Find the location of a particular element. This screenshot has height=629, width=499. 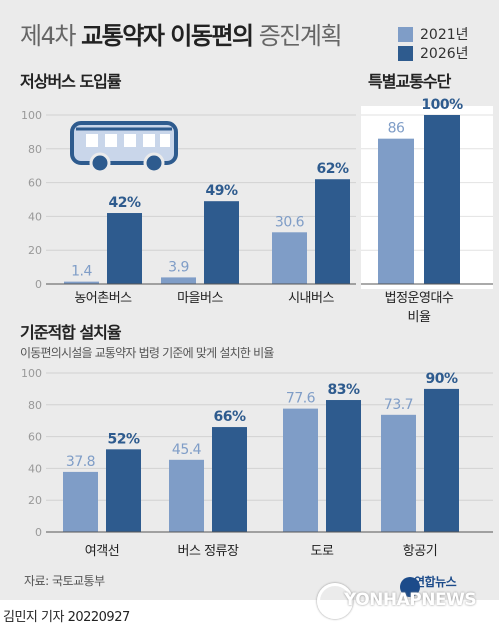

data-label: 77.6 is located at coordinates (301, 399).